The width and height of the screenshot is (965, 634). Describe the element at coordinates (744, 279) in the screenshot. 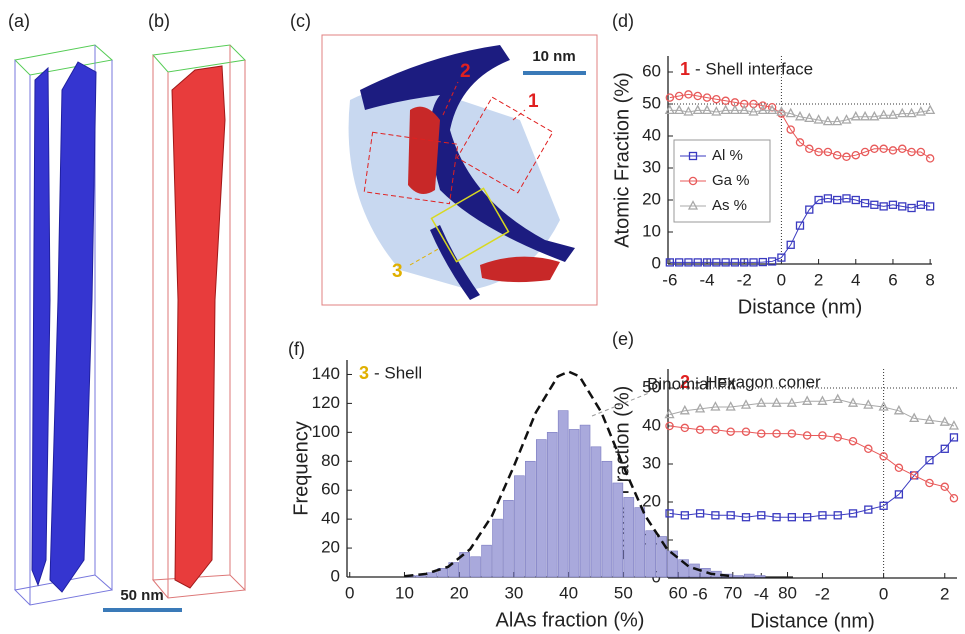

I see `x-tick-label: -2` at that location.